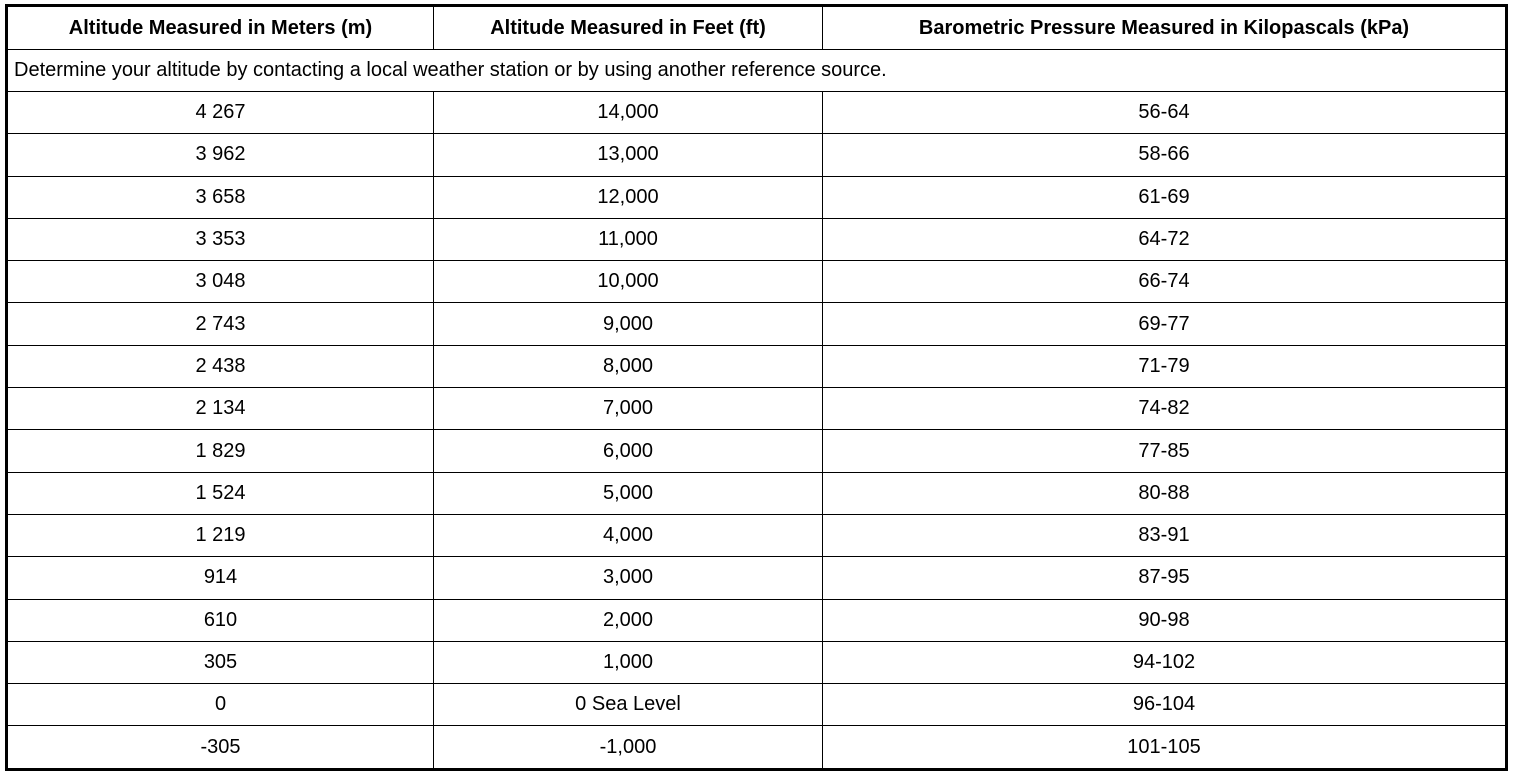 Image resolution: width=1520 pixels, height=776 pixels. I want to click on table-row: 305 1,000 94-102, so click(756, 662).